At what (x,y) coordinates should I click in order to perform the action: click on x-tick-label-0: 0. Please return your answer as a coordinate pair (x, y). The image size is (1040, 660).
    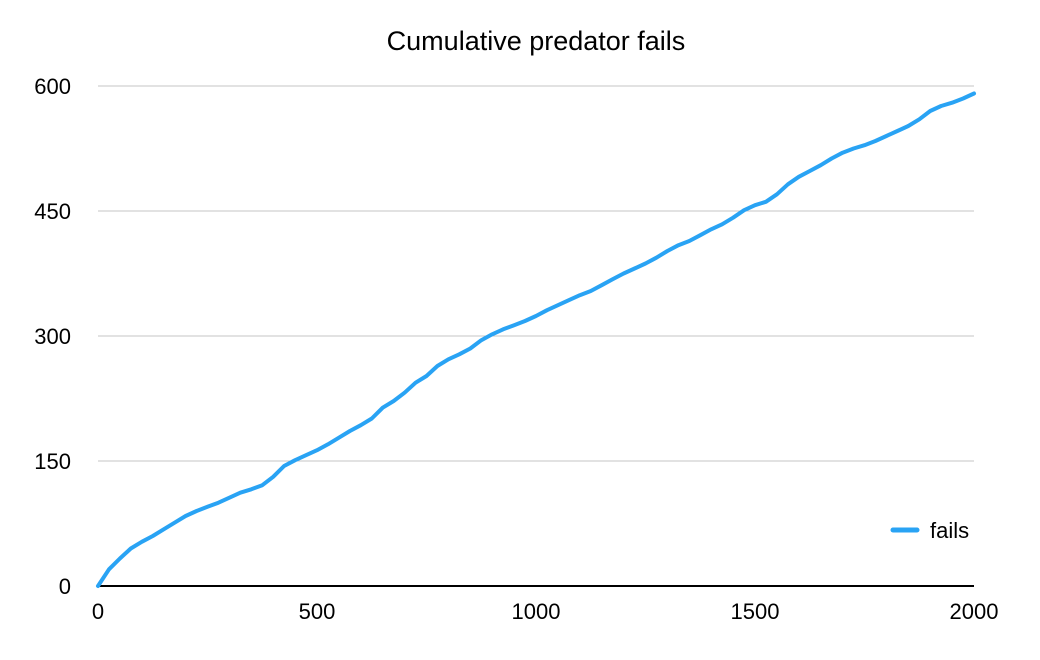
    Looking at the image, I should click on (98, 611).